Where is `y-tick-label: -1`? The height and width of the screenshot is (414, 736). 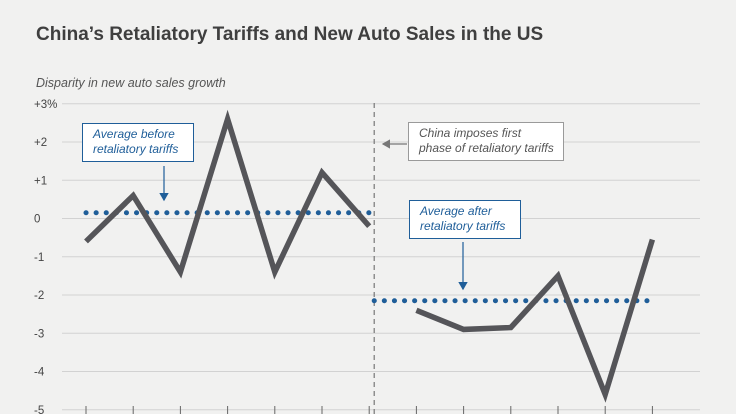
y-tick-label: -1 is located at coordinates (39, 258).